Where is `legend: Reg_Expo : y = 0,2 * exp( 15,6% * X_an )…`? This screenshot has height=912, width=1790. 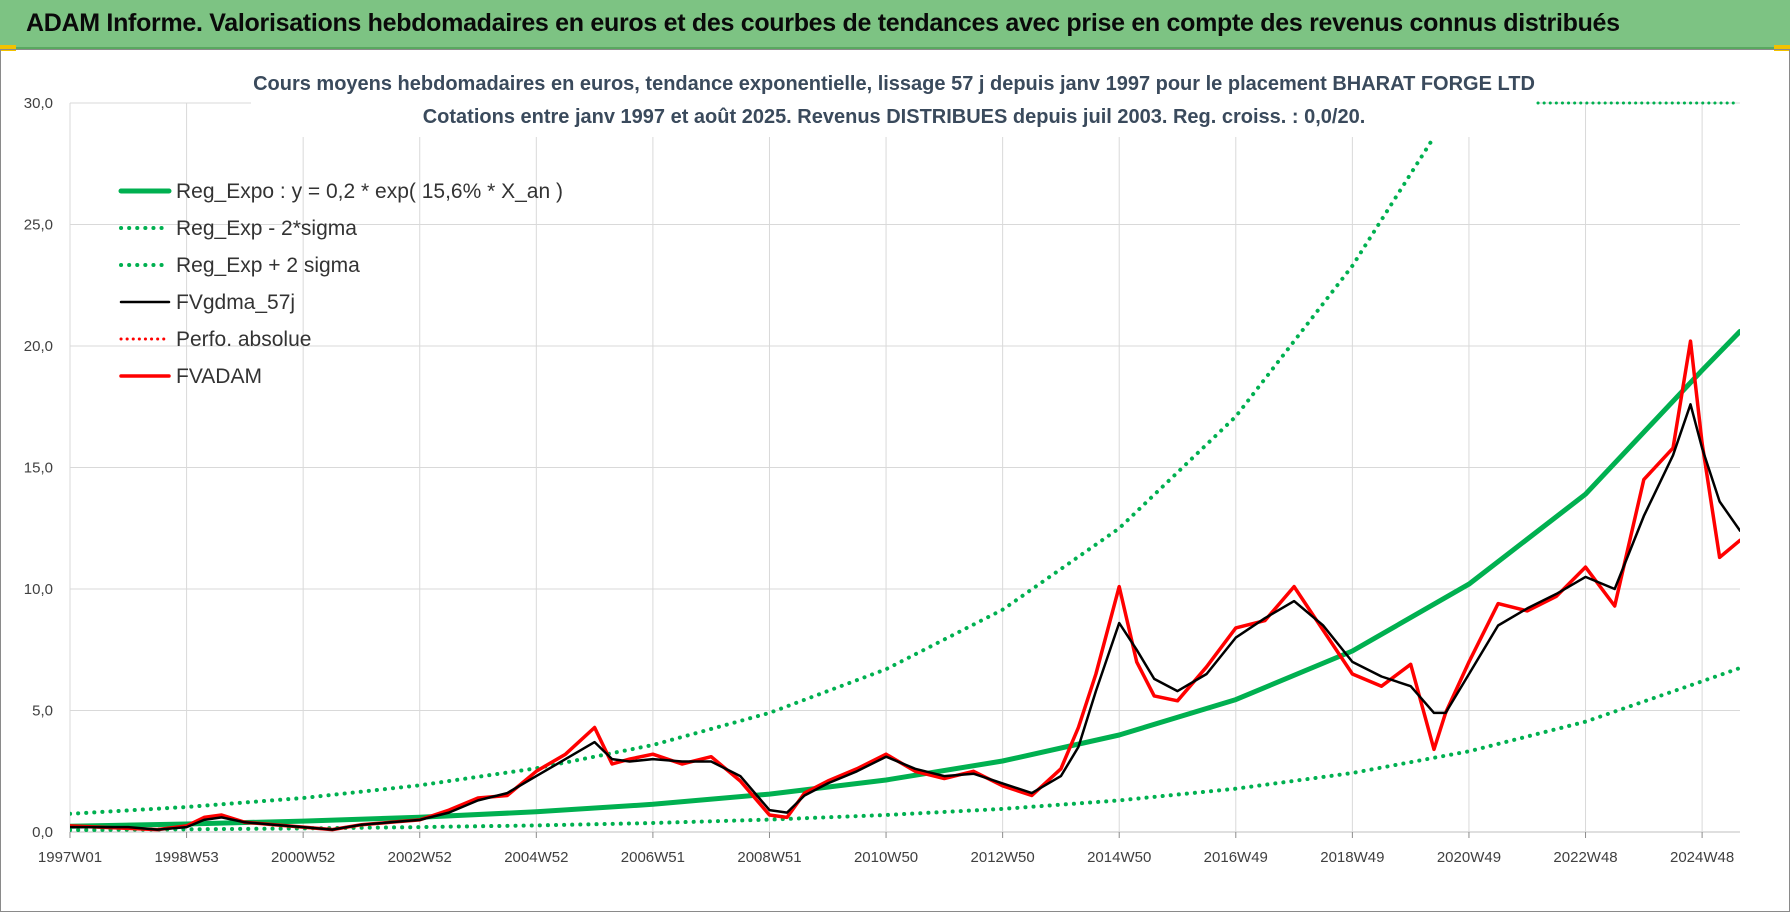
legend: Reg_Expo : y = 0,2 * exp( 15,6% * X_an )… is located at coordinates (340, 284).